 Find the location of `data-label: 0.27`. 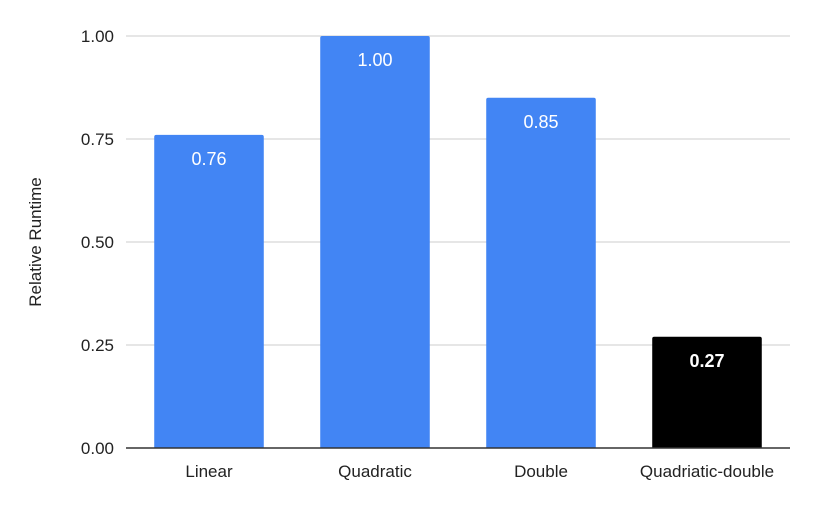

data-label: 0.27 is located at coordinates (706, 361).